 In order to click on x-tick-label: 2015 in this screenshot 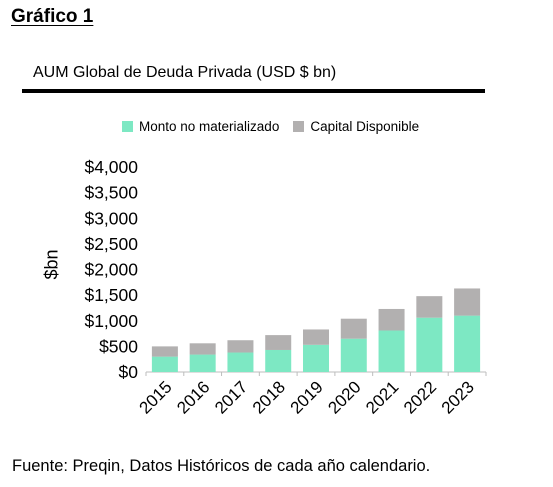, I will do `click(156, 397)`.